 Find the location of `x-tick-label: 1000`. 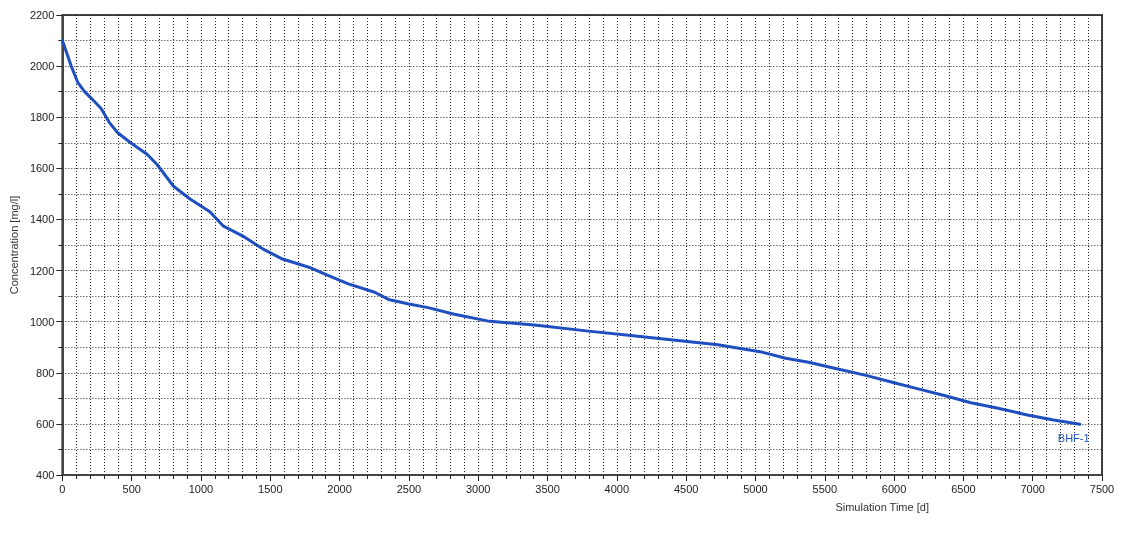

x-tick-label: 1000 is located at coordinates (201, 488).